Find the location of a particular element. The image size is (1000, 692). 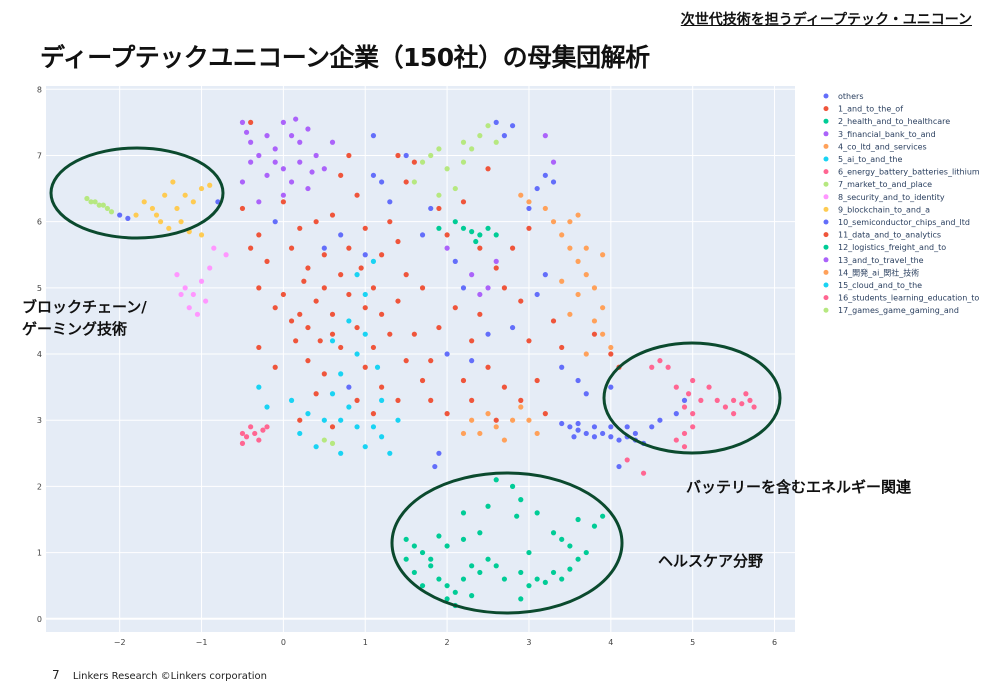

y-tick-label: 3 is located at coordinates (39, 420).